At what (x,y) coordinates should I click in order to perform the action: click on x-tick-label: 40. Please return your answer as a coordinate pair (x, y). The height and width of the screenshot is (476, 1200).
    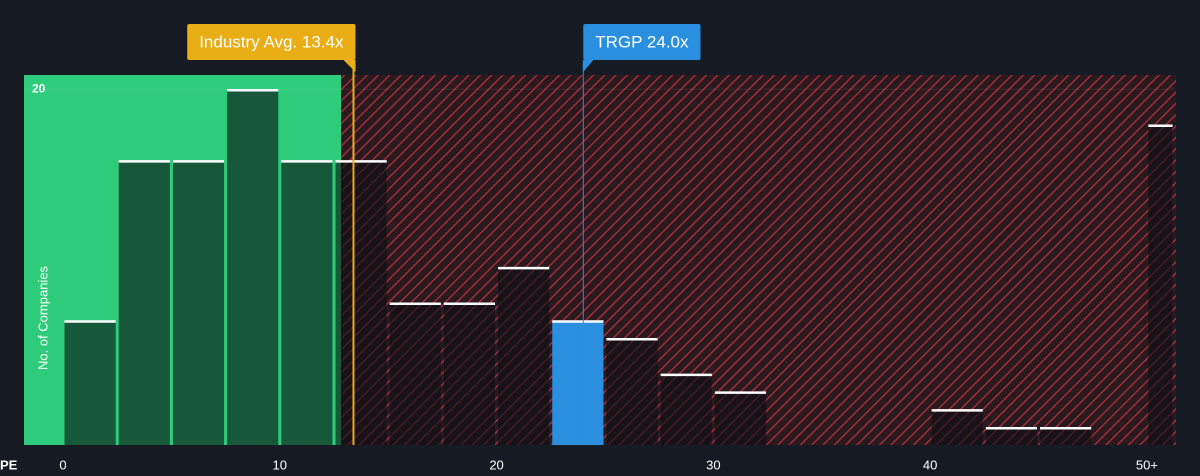
    Looking at the image, I should click on (930, 464).